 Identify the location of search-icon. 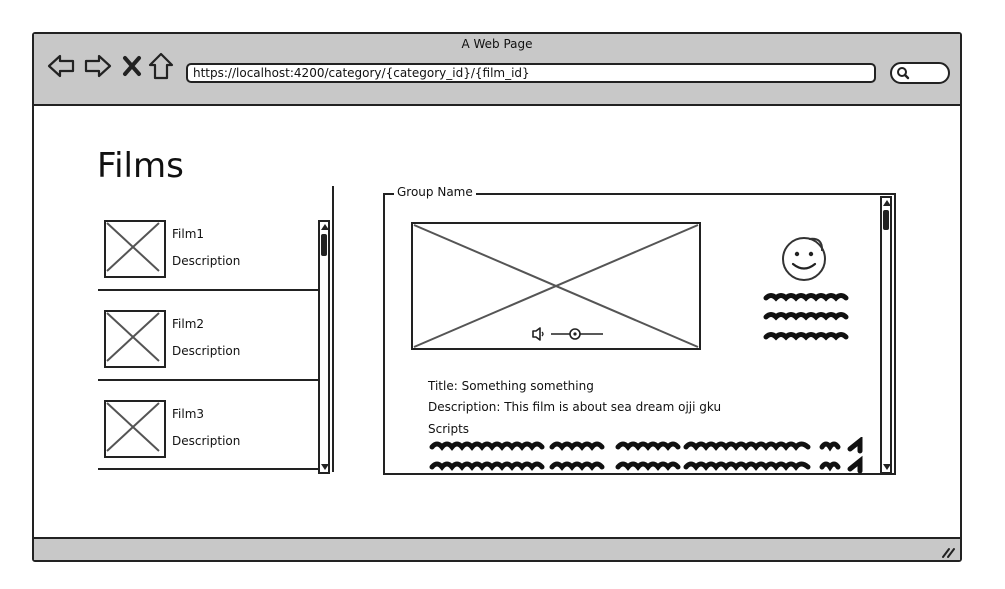
(903, 73).